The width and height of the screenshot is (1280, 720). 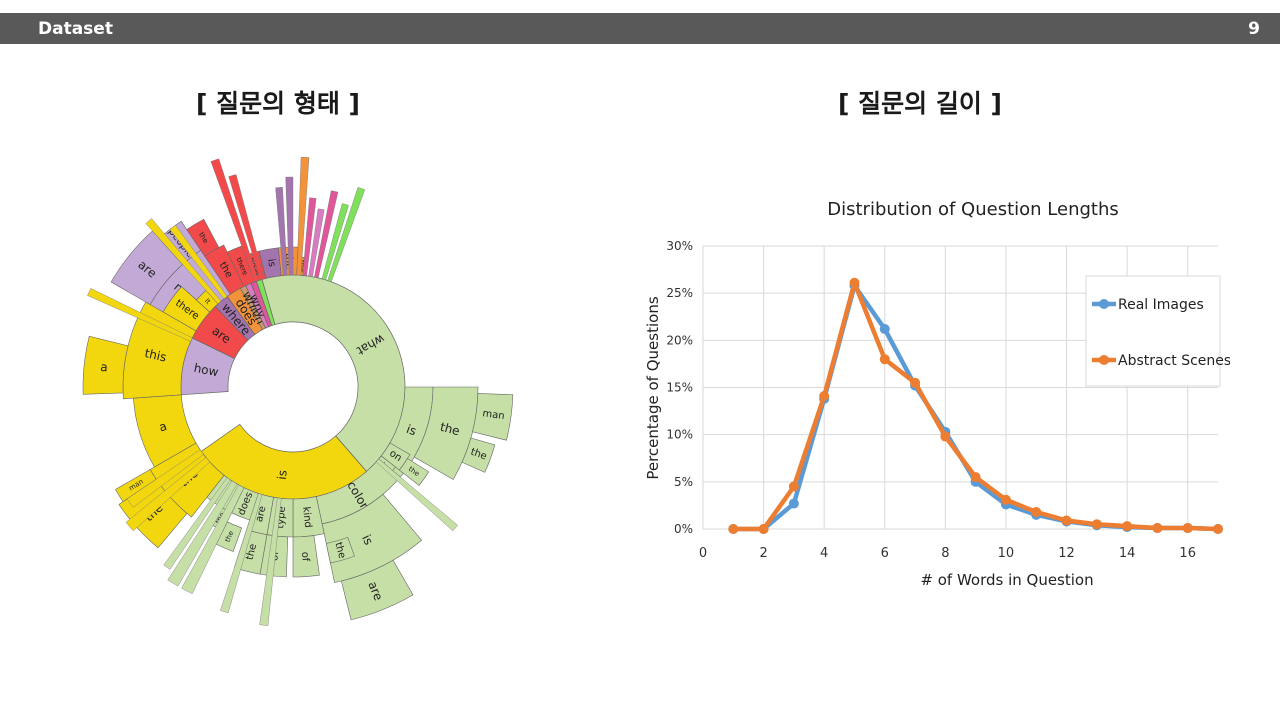 I want to click on sunburst-label-level2: this, so click(x=155, y=355).